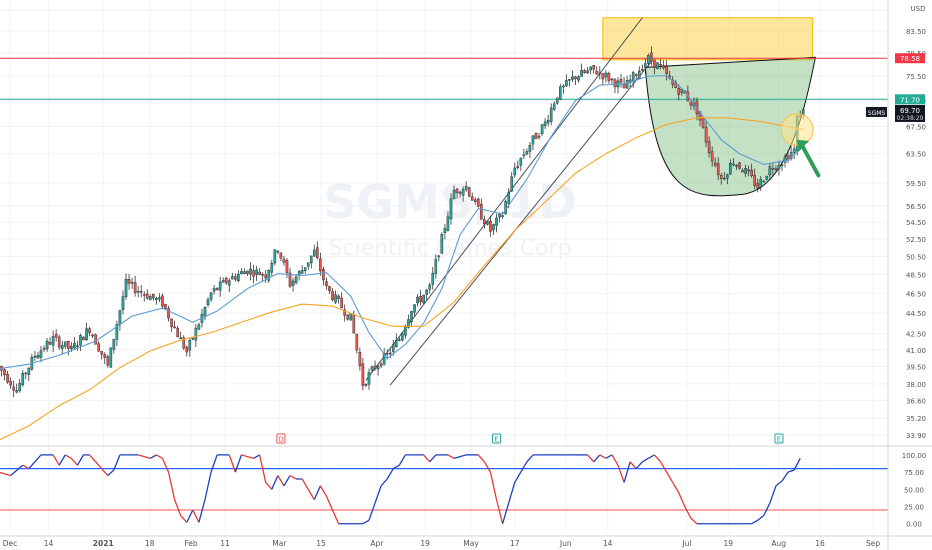 The height and width of the screenshot is (550, 932). What do you see at coordinates (707, 39) in the screenshot?
I see `resistance-zone` at bounding box center [707, 39].